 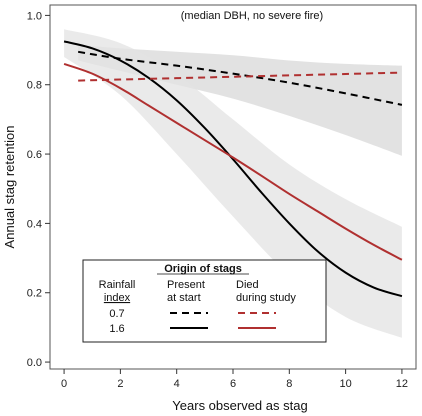 I want to click on x-tick-label-1: 2, so click(x=120, y=384).